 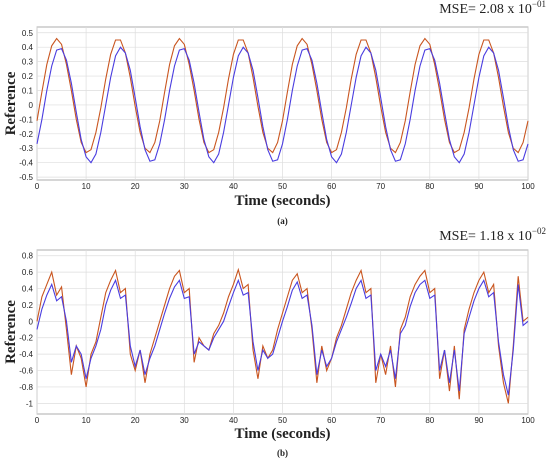 What do you see at coordinates (26, 387) in the screenshot?
I see `y-tick-label: -0.8` at bounding box center [26, 387].